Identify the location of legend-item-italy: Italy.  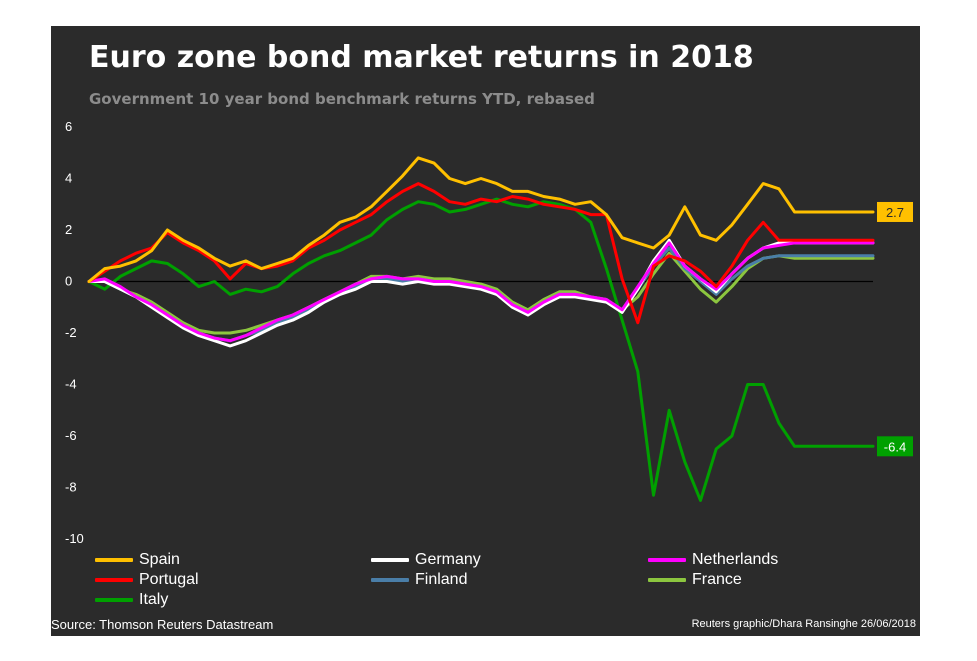
(131, 600).